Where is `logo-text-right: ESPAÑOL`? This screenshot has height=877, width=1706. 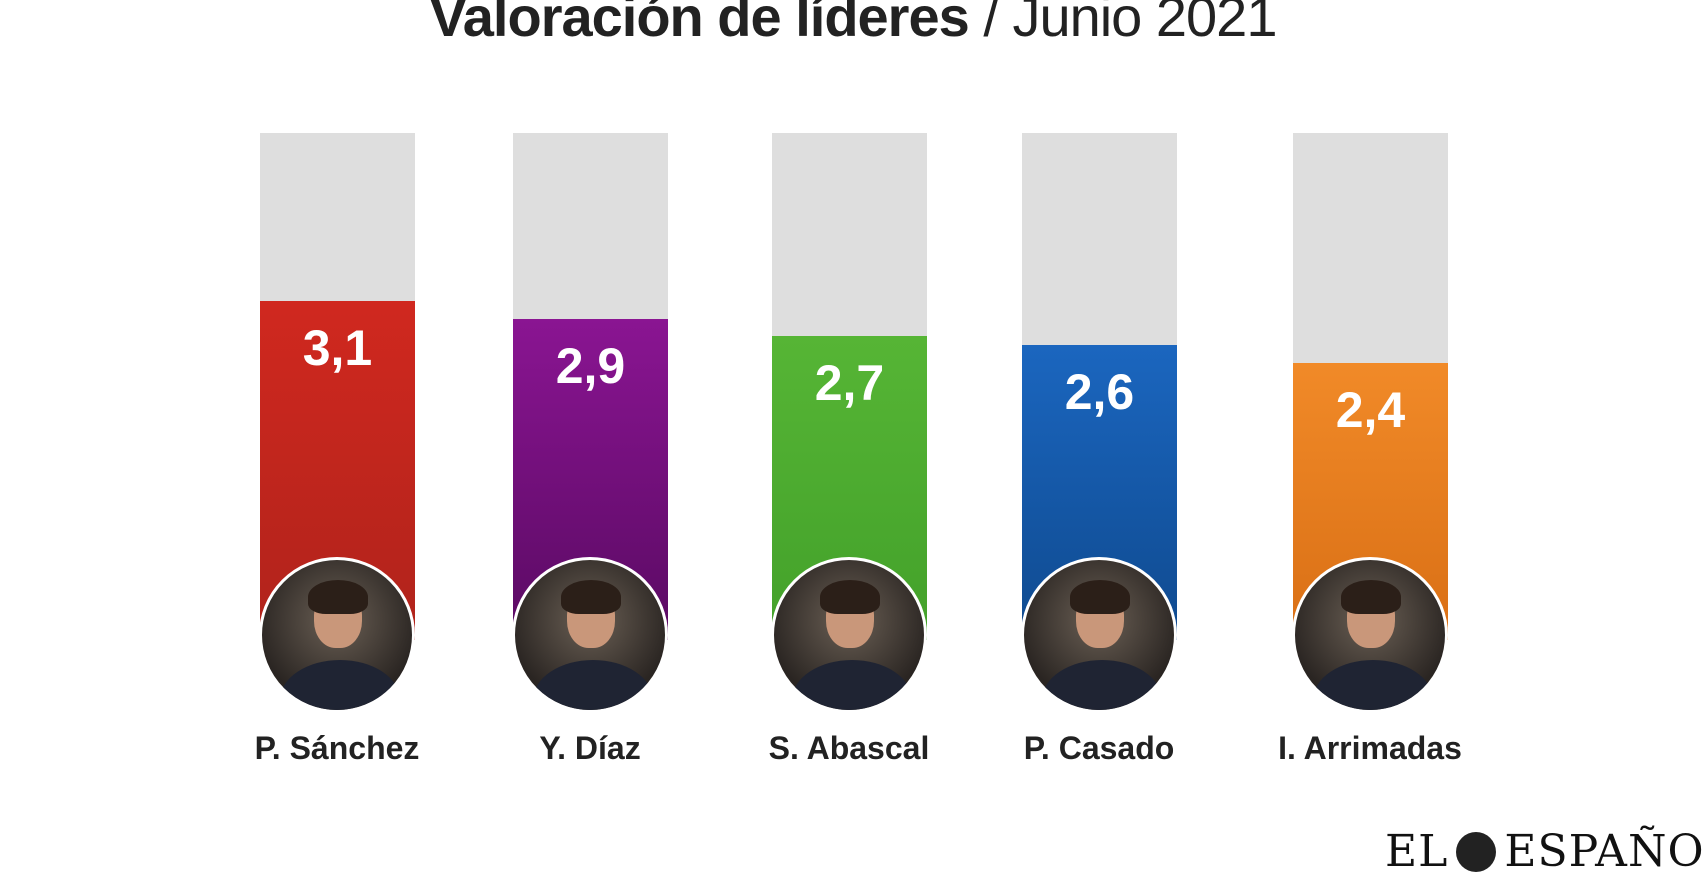
logo-text-right: ESPAÑOL is located at coordinates (1605, 851).